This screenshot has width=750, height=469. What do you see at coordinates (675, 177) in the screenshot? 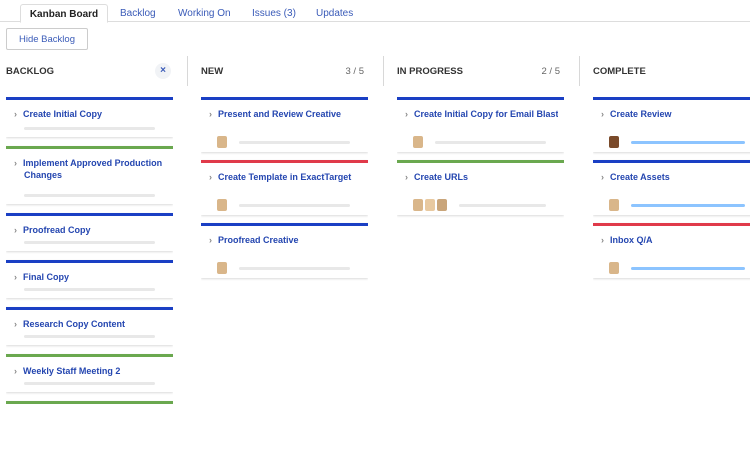
I see `card-title: › Create Assets` at bounding box center [675, 177].